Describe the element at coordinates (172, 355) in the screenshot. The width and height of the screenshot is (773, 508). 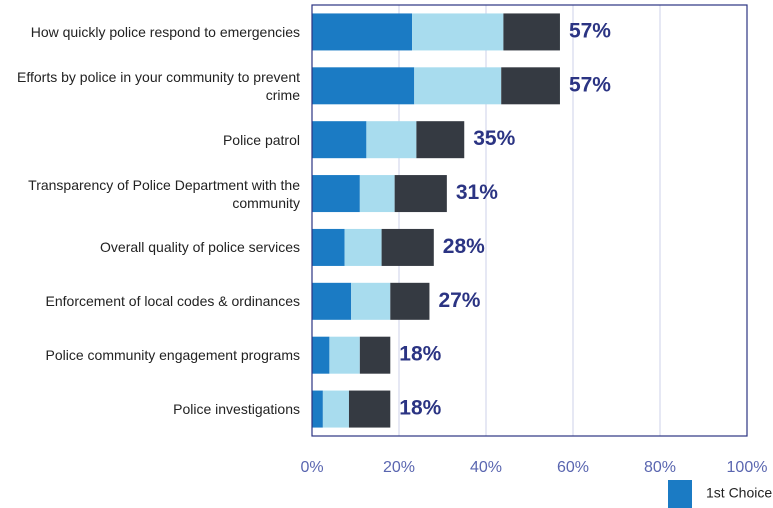
I see `category-label: Police community engagement programs` at that location.